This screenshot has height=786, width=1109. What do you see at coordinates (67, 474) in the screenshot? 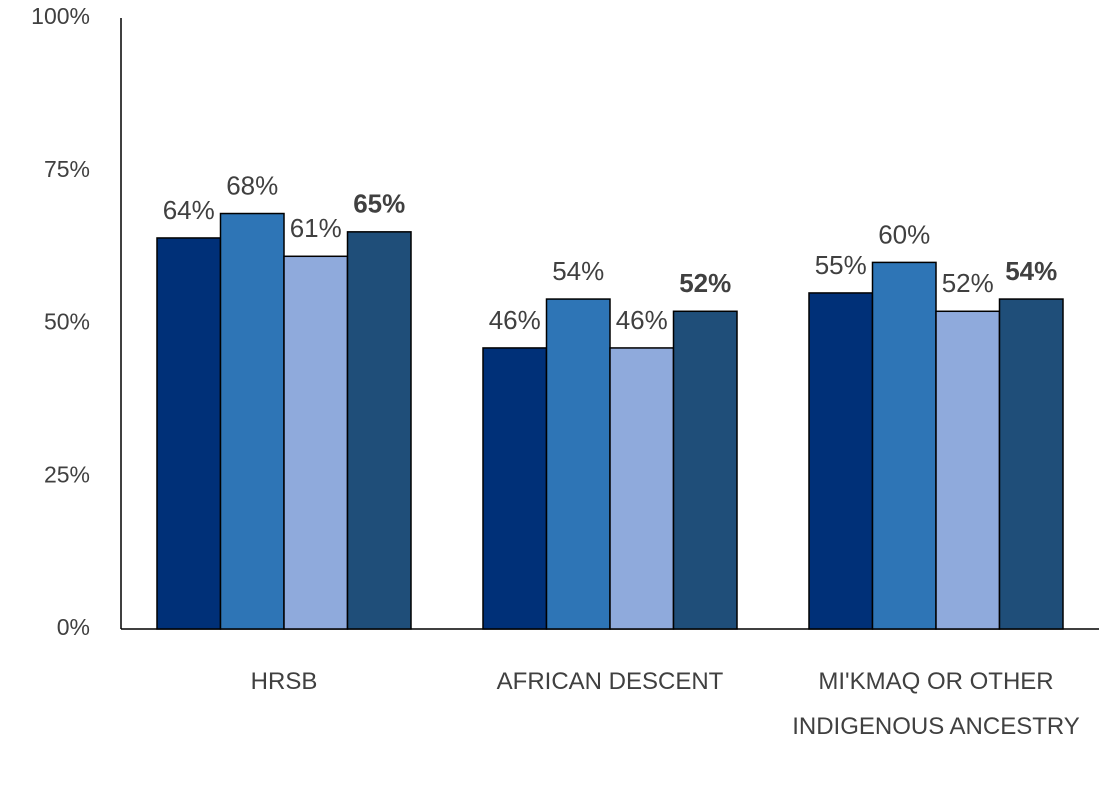
I see `y-tick-label: 25%` at bounding box center [67, 474].